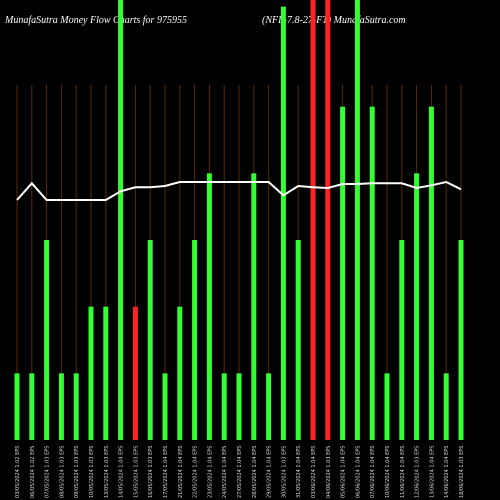  Describe the element at coordinates (373, 472) in the screenshot. I see `x-tick-label: 07/06/2024 1.04 EPS` at that location.